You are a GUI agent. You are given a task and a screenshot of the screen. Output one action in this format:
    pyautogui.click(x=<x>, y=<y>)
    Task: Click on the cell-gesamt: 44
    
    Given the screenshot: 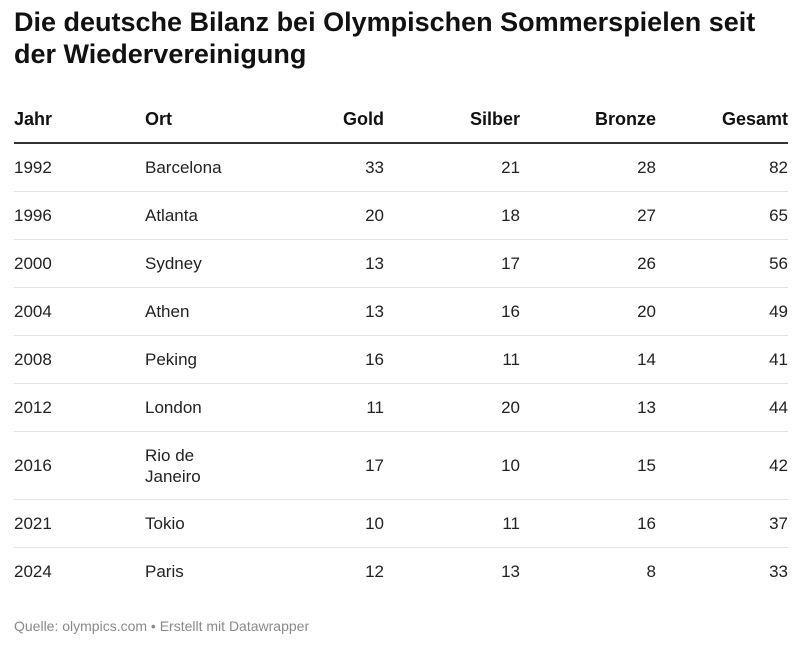 What is the action you would take?
    pyautogui.click(x=722, y=407)
    